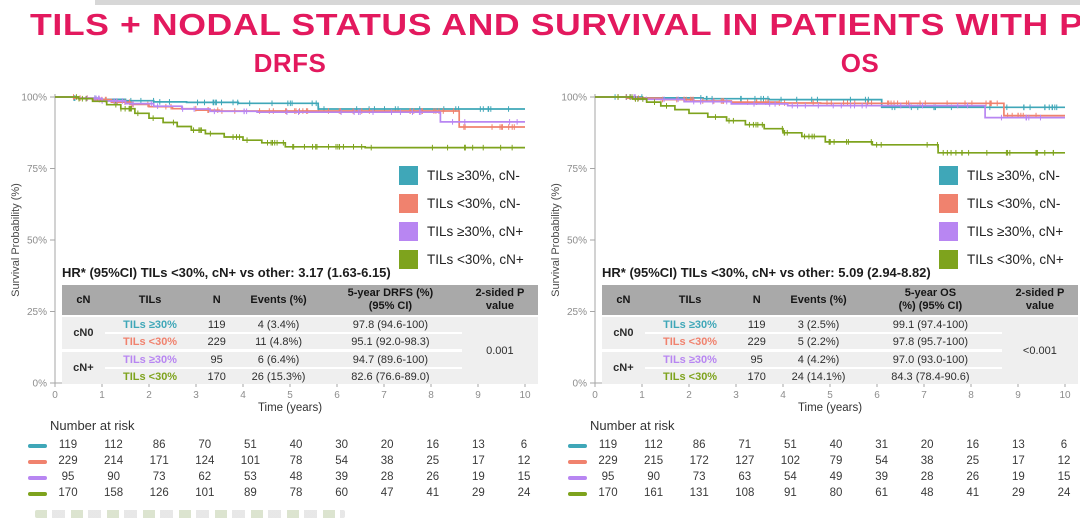 Image resolution: width=1080 pixels, height=518 pixels. I want to click on number-at-risk-row: 119 112 86 71 51 40 31 20 16 13 6, so click(813, 446).